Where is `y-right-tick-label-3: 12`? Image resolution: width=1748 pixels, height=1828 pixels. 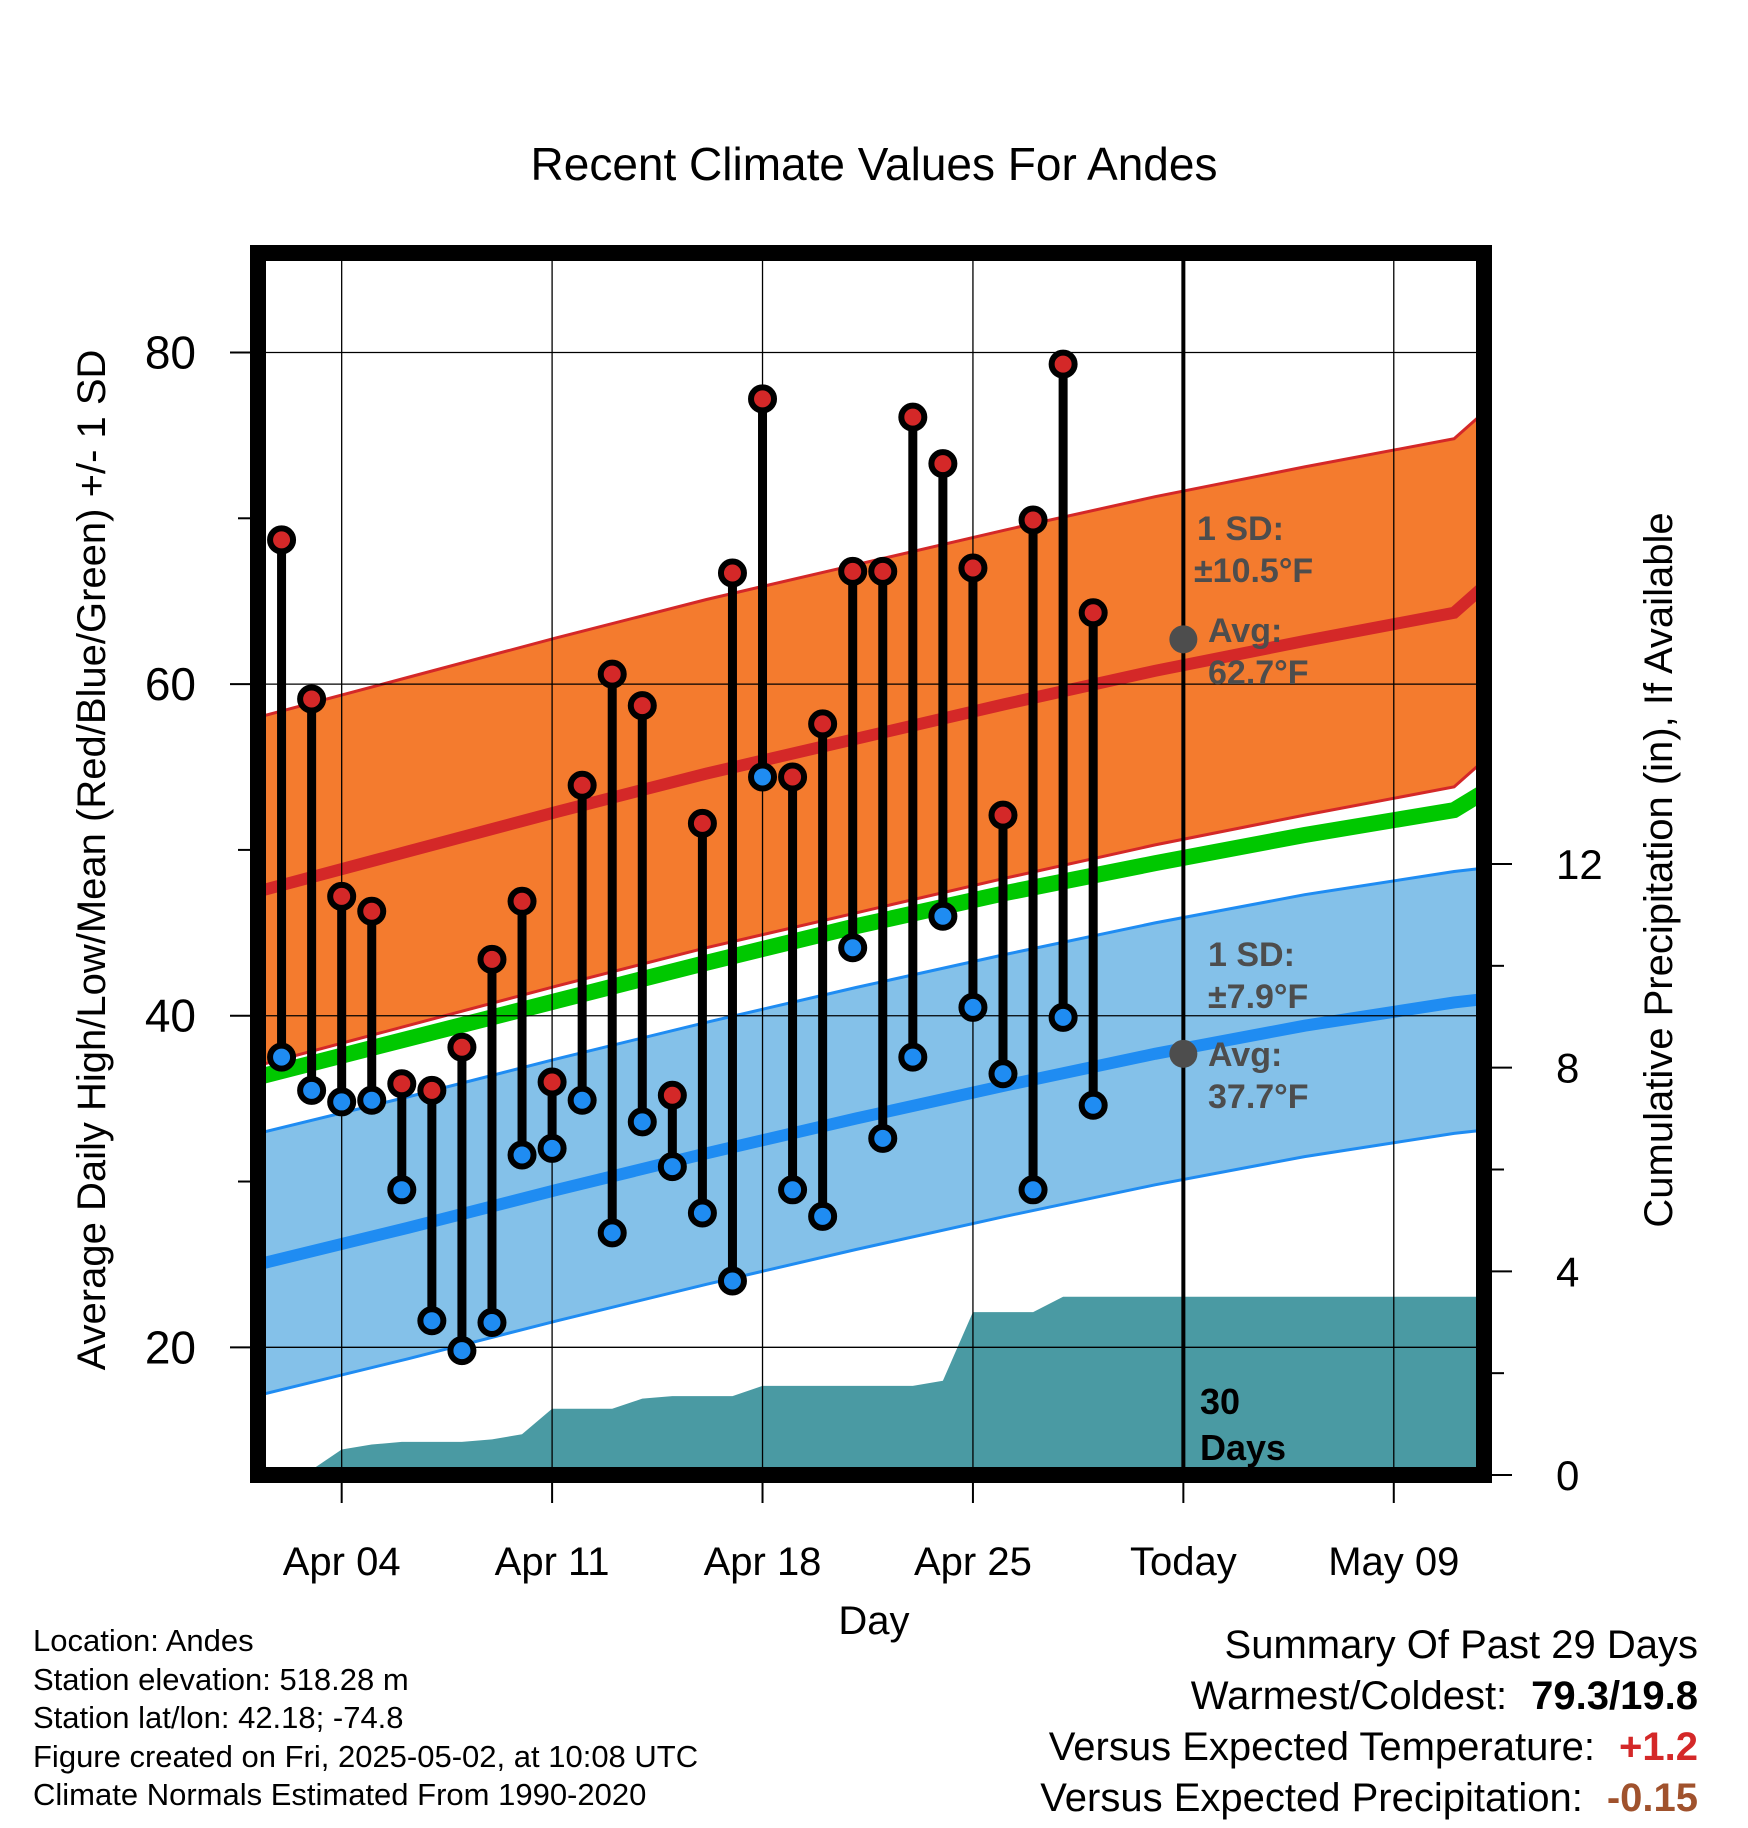 y-right-tick-label-3: 12 is located at coordinates (1579, 864).